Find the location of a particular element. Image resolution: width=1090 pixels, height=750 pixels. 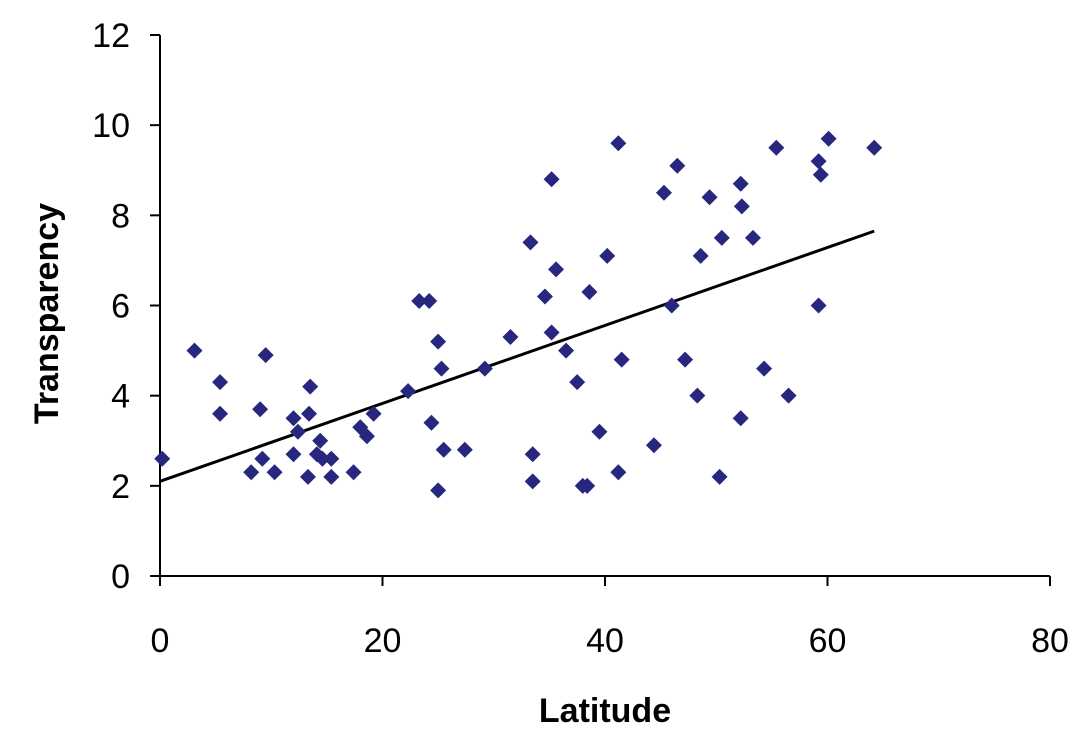

y-tick-label: 4 is located at coordinates (120, 397).